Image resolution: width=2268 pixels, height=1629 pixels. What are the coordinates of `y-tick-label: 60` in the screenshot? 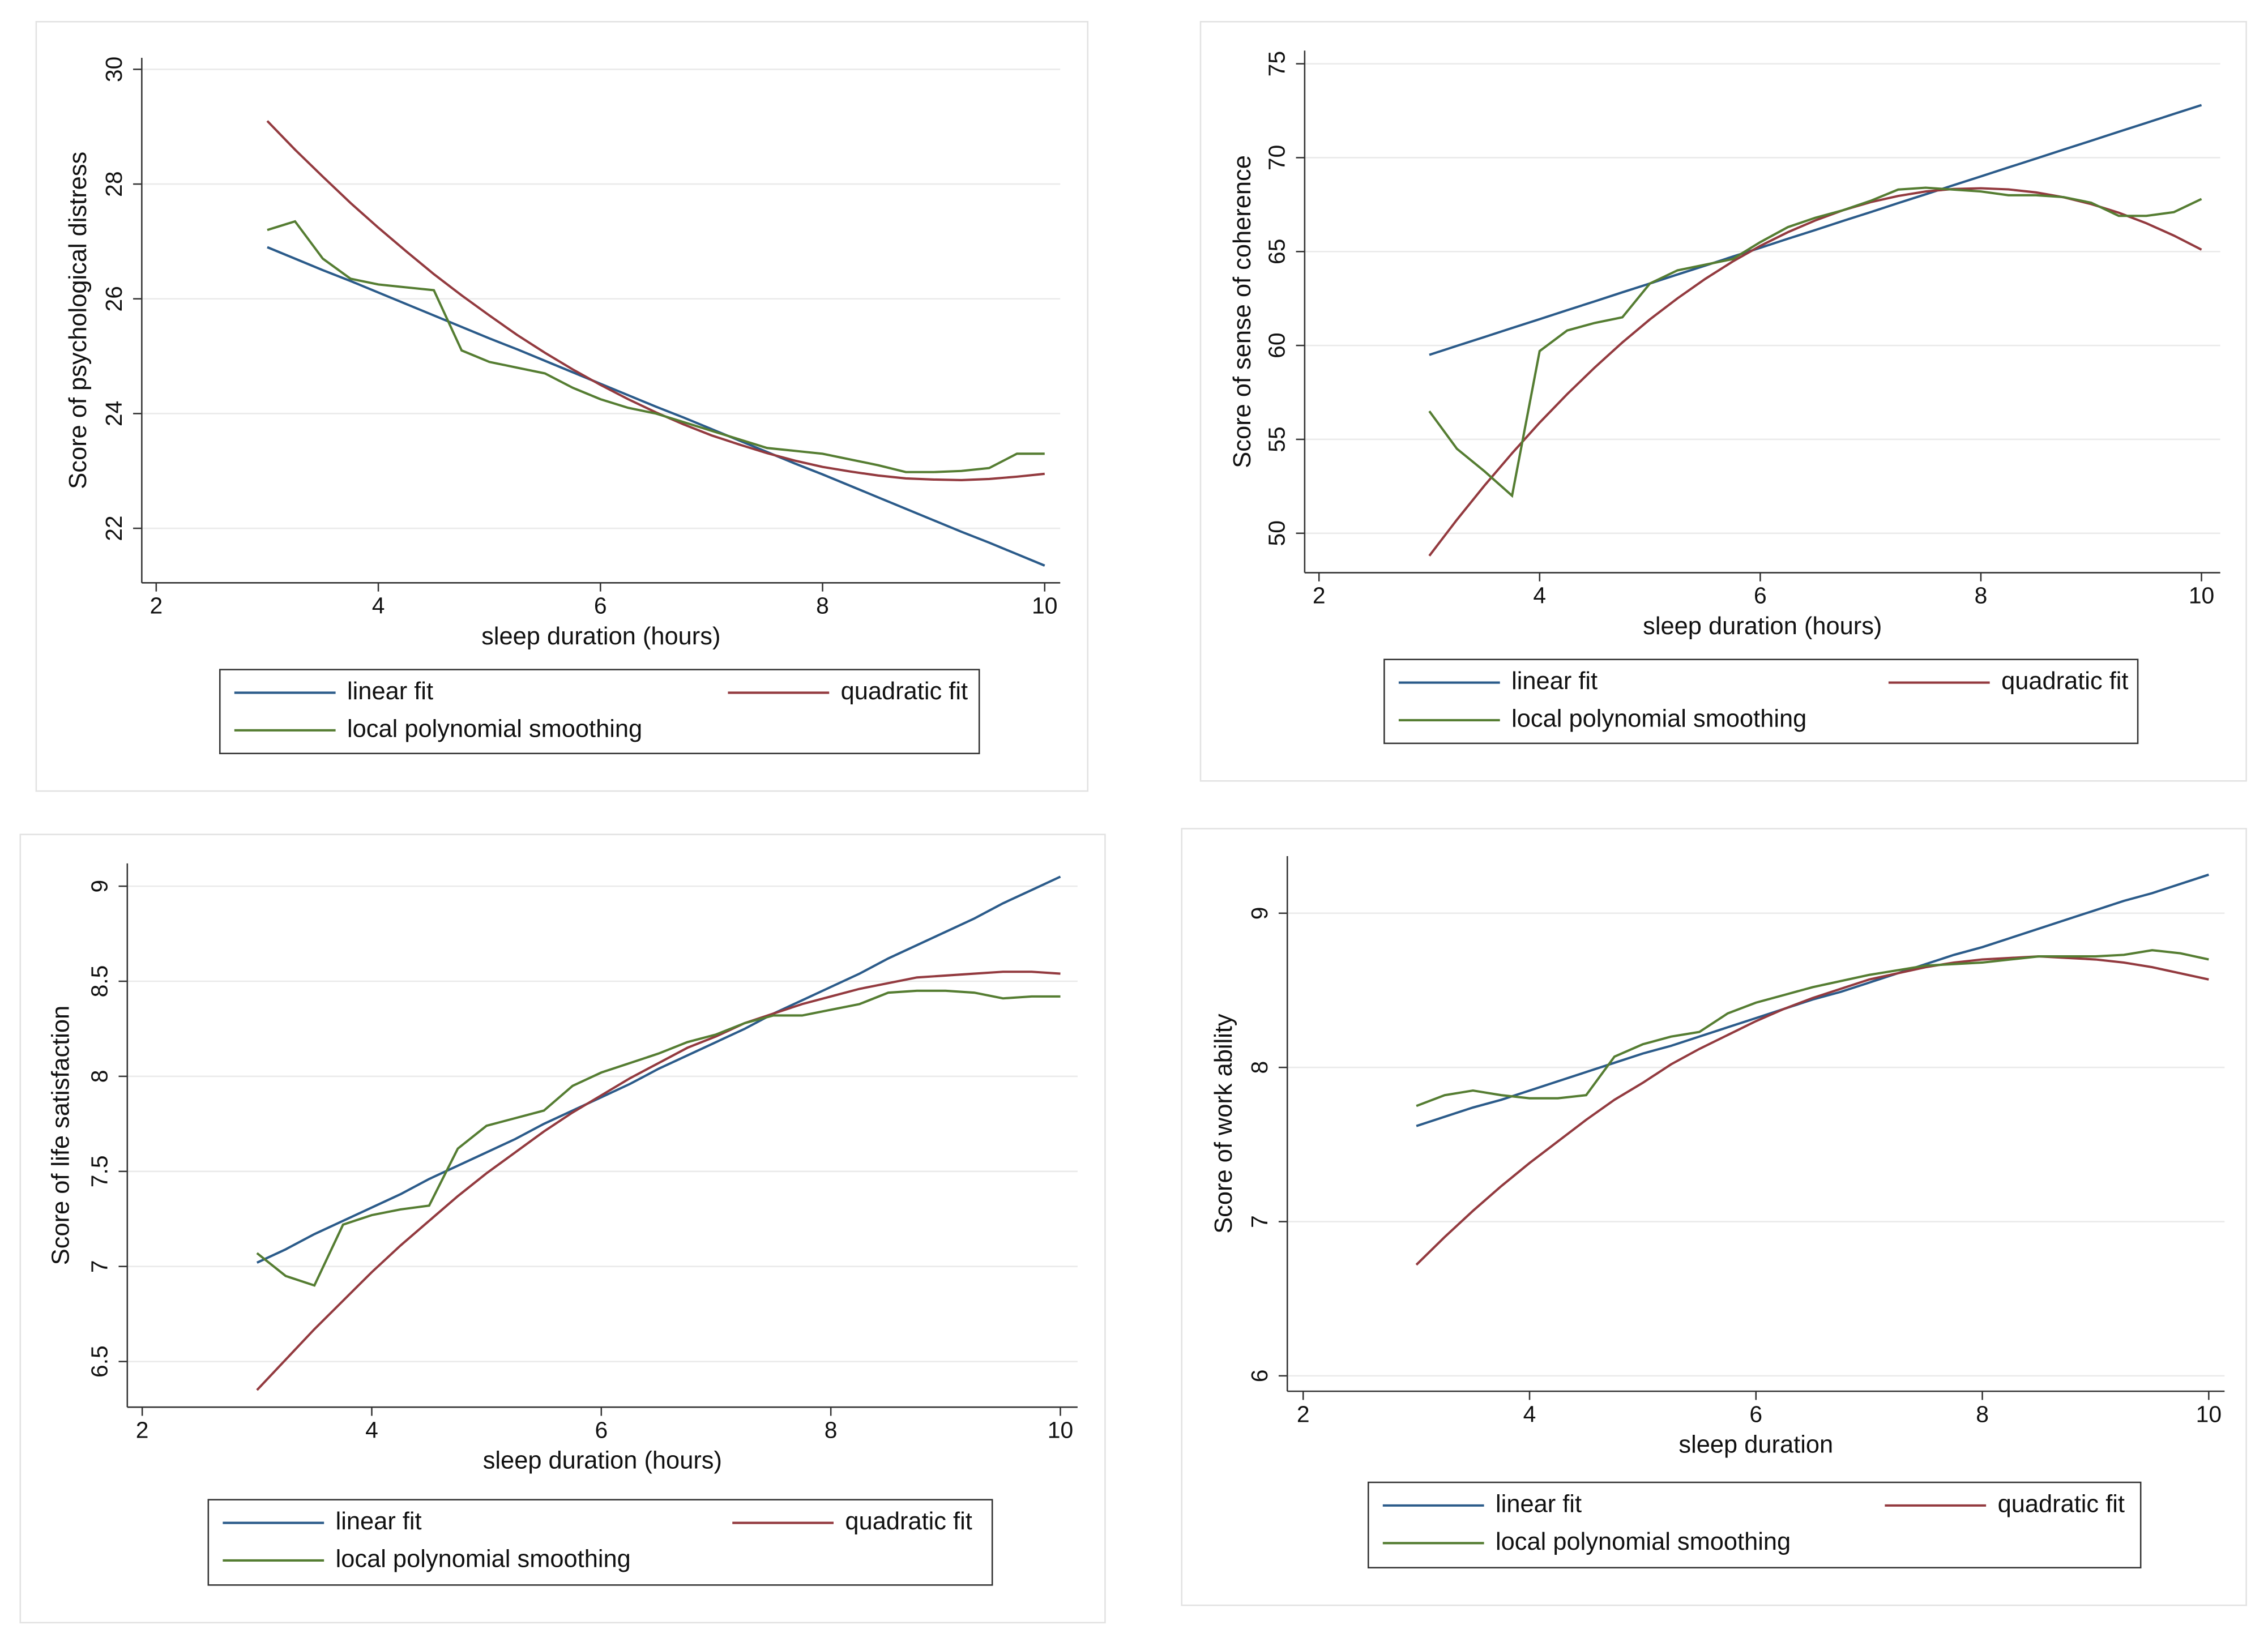 It's located at (1277, 345).